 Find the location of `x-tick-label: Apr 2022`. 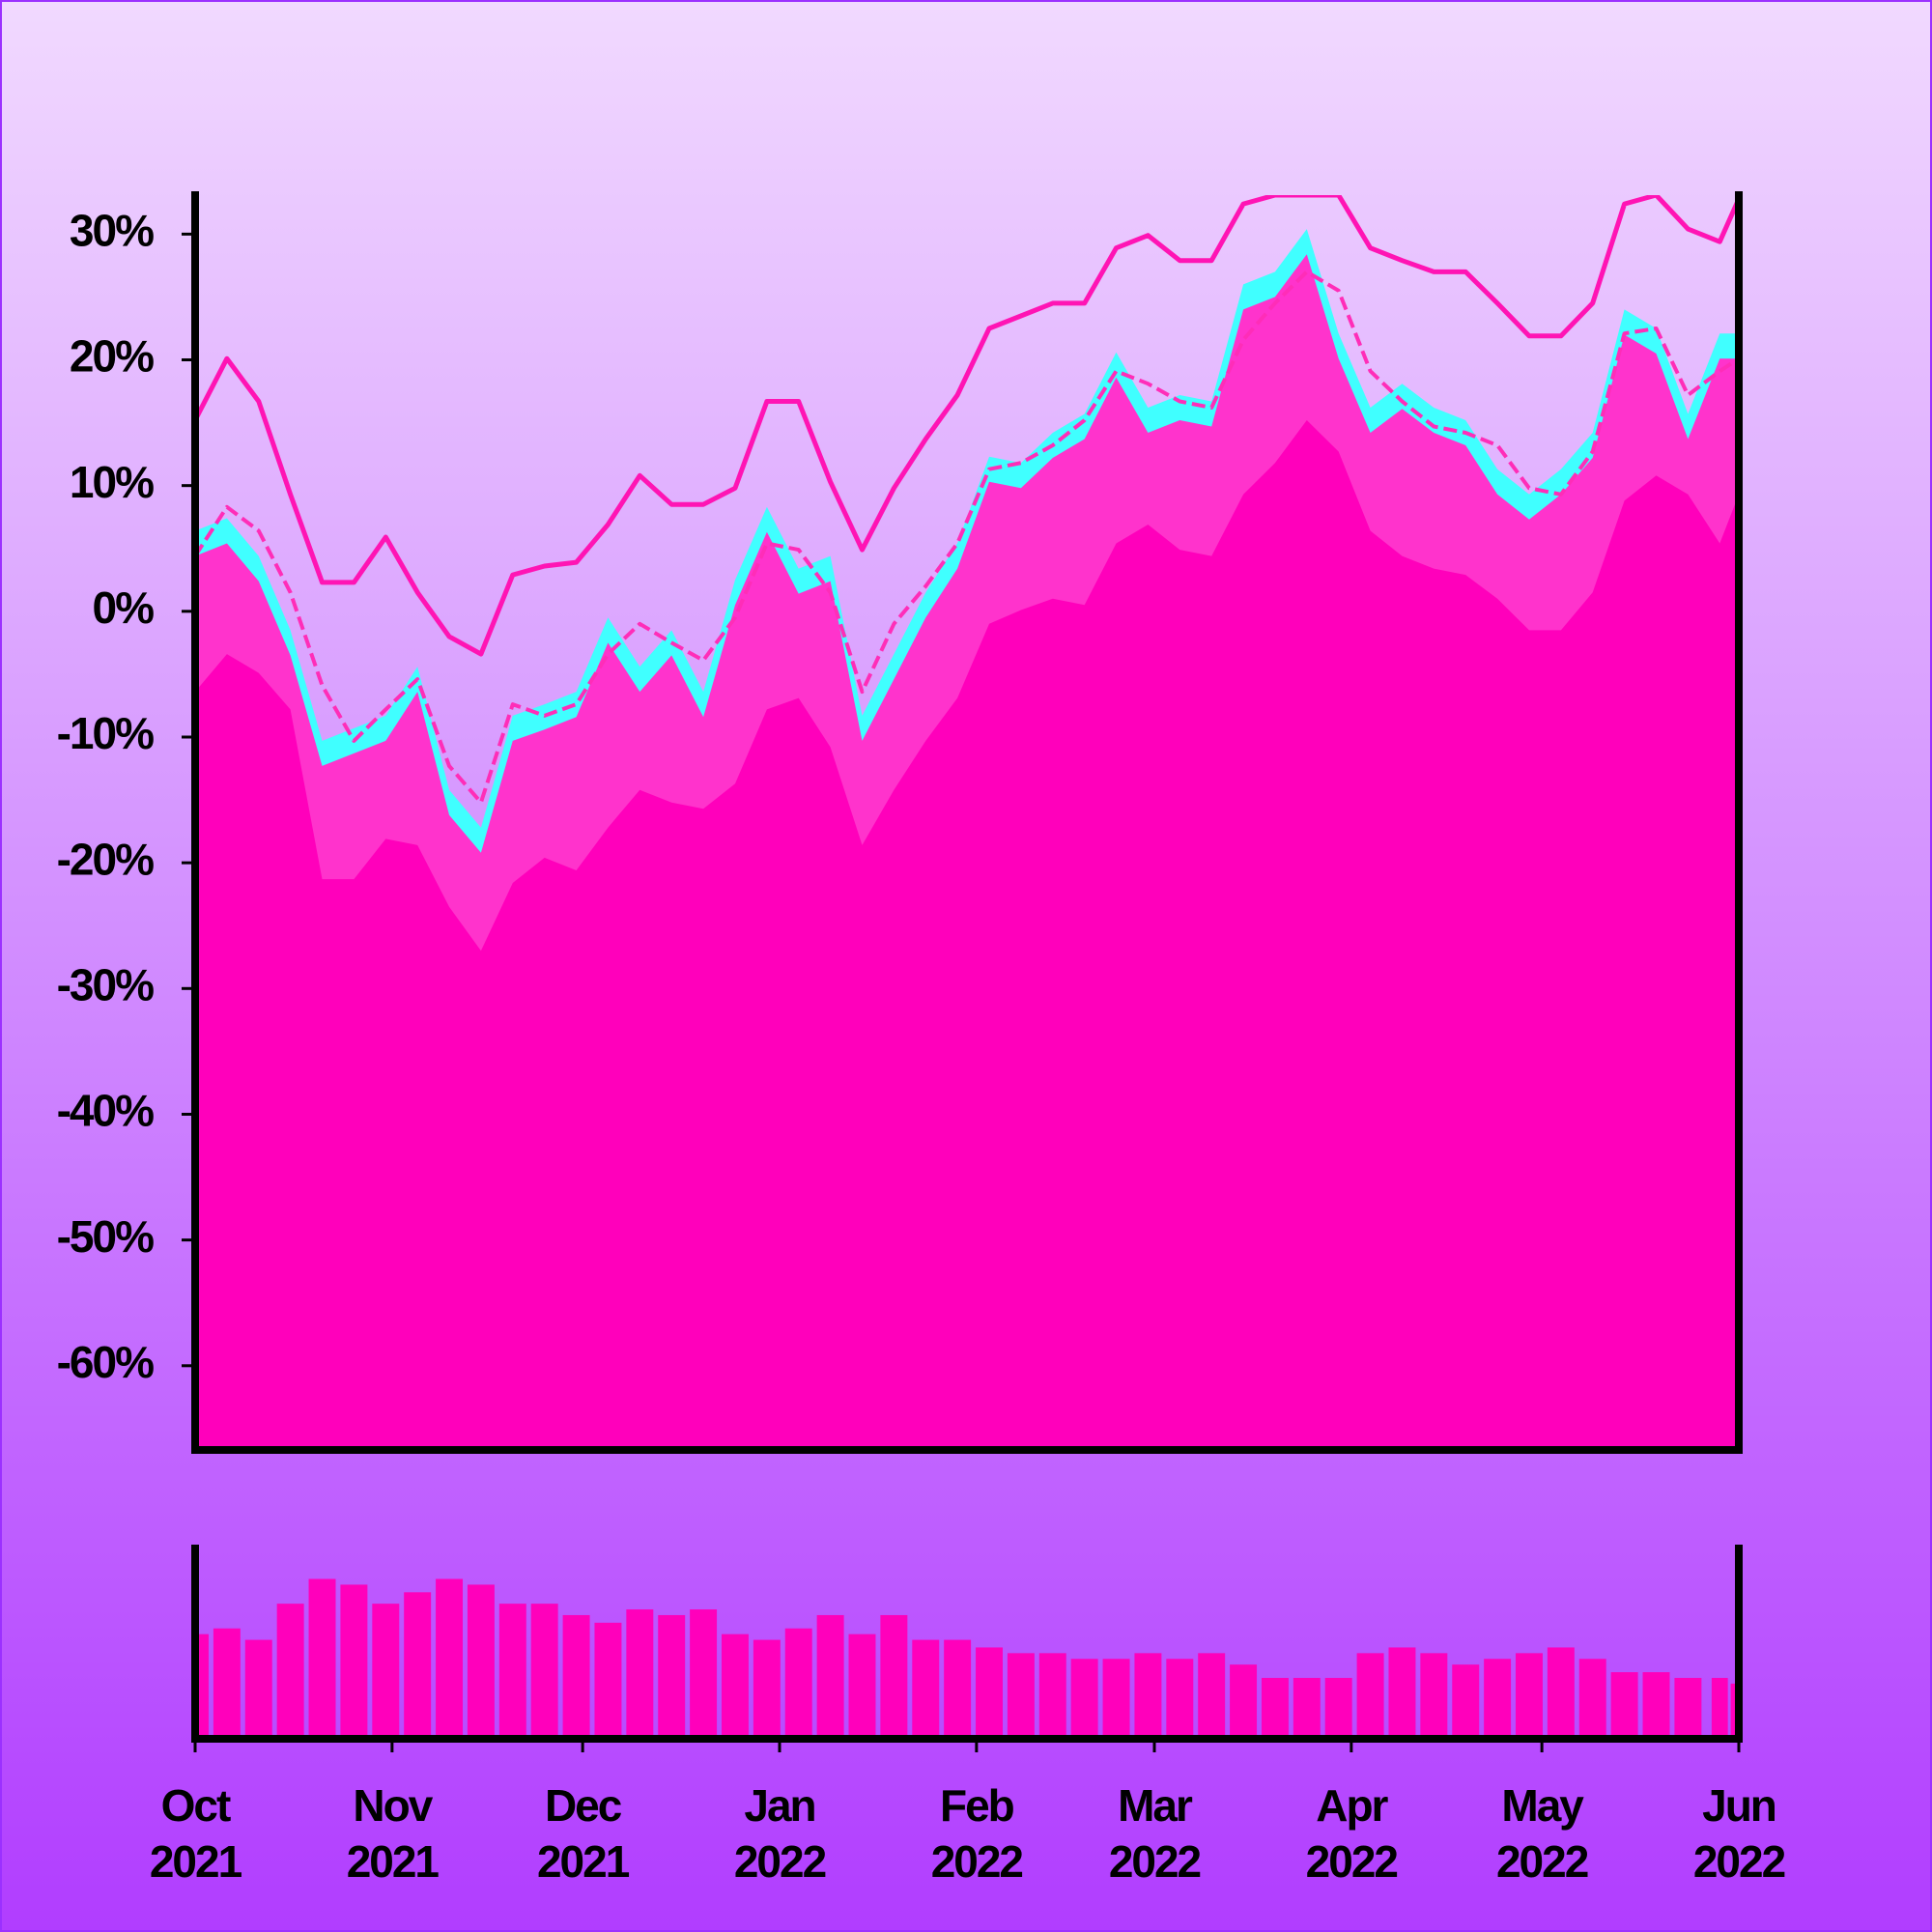

x-tick-label: Apr 2022 is located at coordinates (1352, 1833).